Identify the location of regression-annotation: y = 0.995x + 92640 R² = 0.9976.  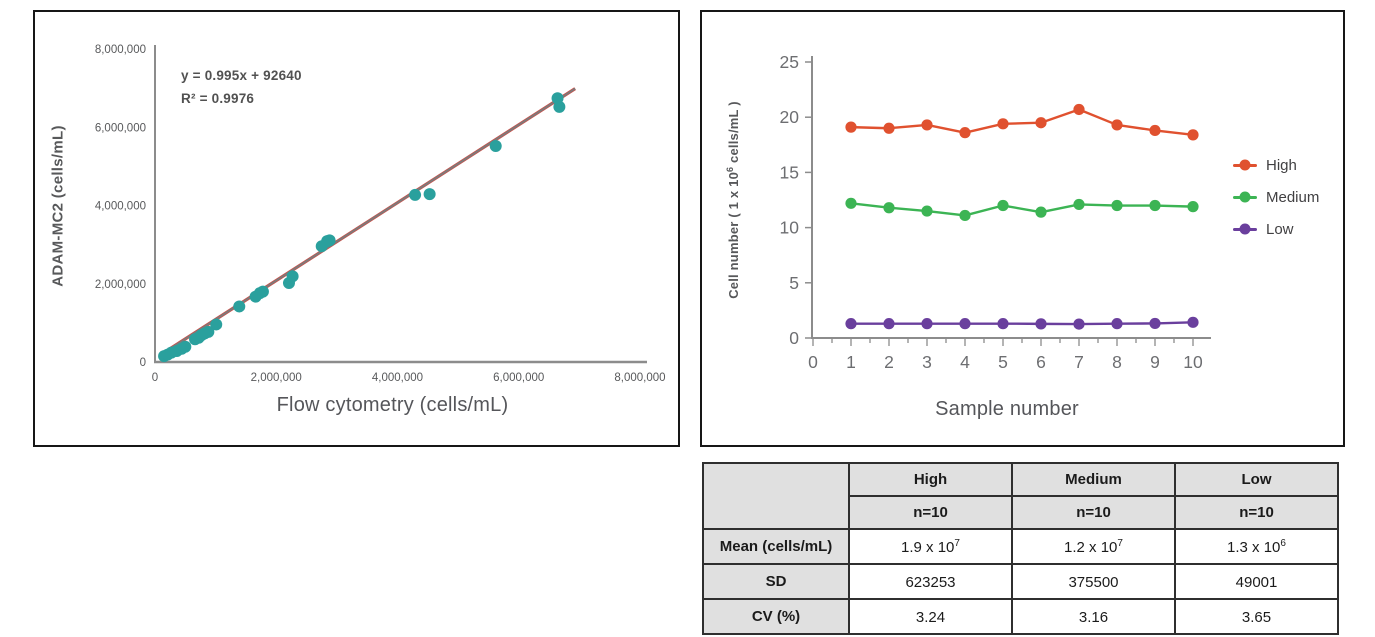
(241, 87).